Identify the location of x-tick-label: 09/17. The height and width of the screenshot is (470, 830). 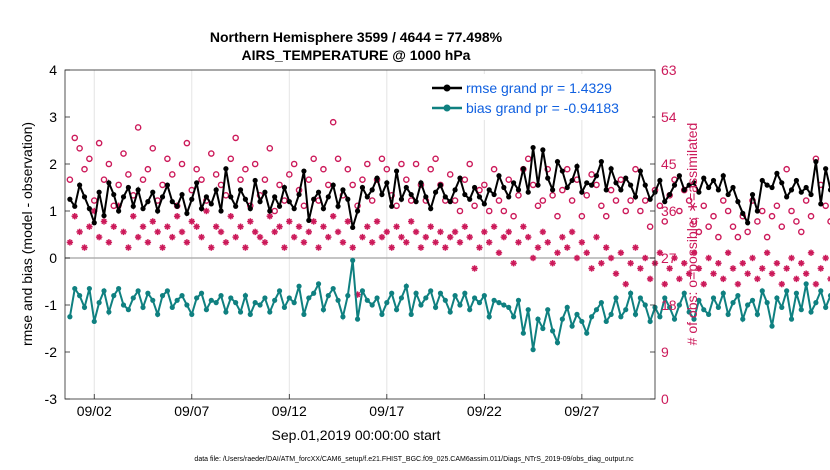
(386, 411).